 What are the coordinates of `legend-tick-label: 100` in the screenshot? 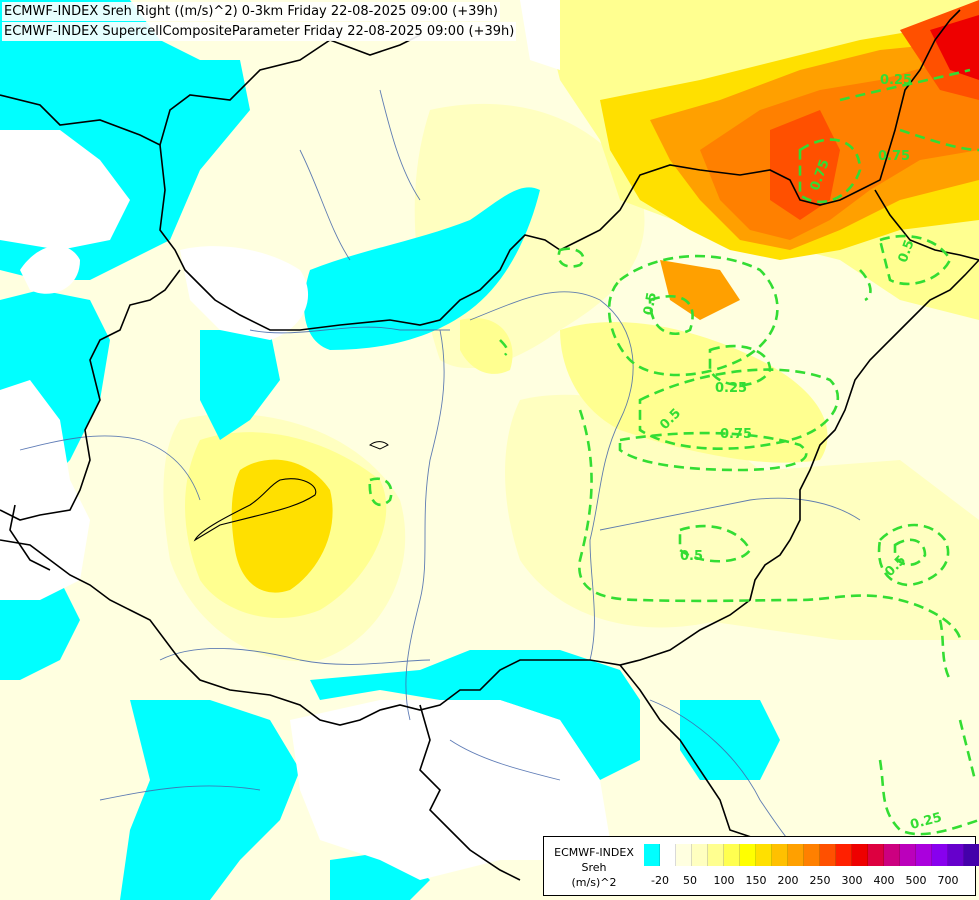 It's located at (724, 880).